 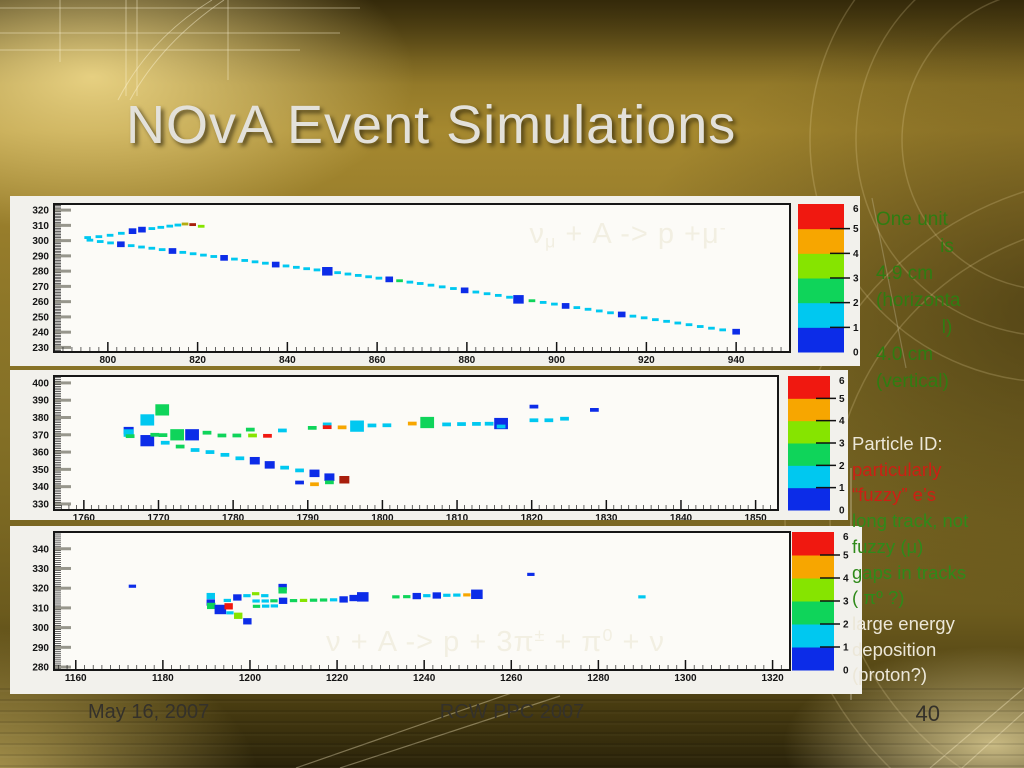 I want to click on x-tick-label: 1180, so click(x=163, y=678).